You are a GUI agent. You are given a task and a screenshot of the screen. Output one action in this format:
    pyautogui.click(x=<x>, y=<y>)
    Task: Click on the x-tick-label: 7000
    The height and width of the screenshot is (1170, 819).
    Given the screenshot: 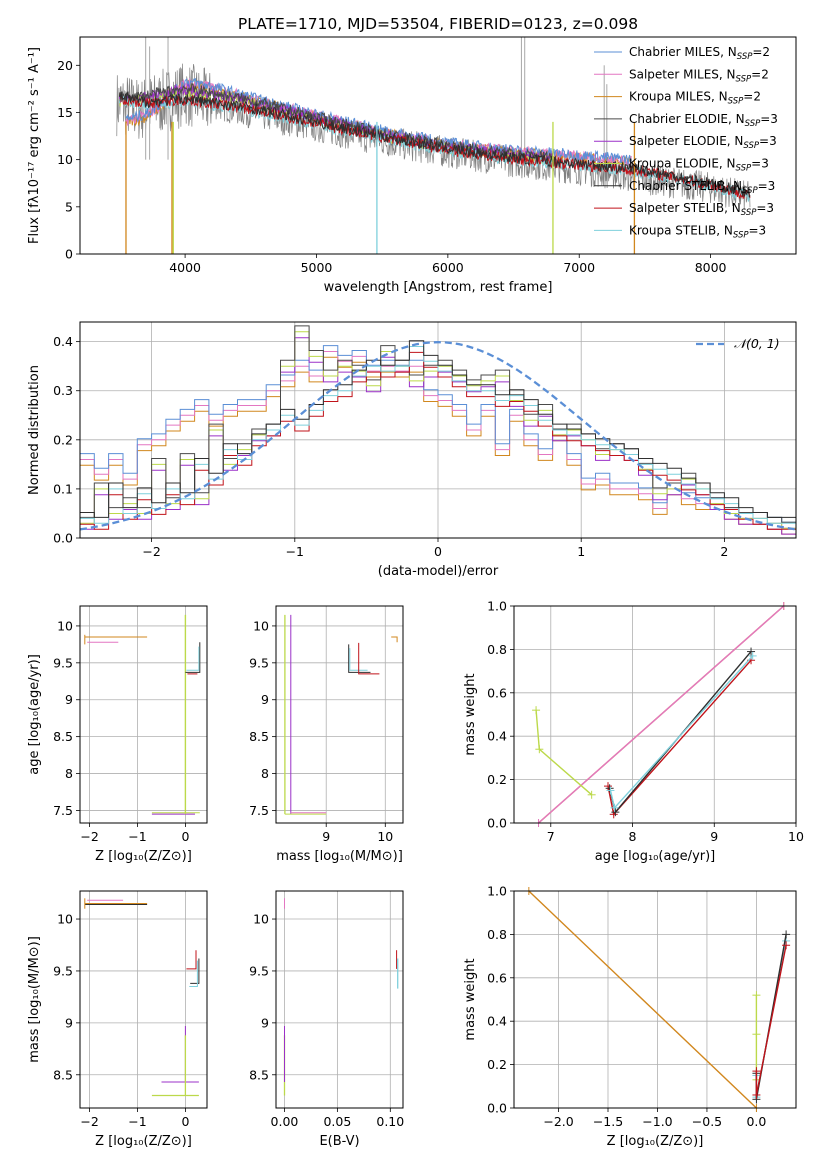 What is the action you would take?
    pyautogui.click(x=579, y=267)
    